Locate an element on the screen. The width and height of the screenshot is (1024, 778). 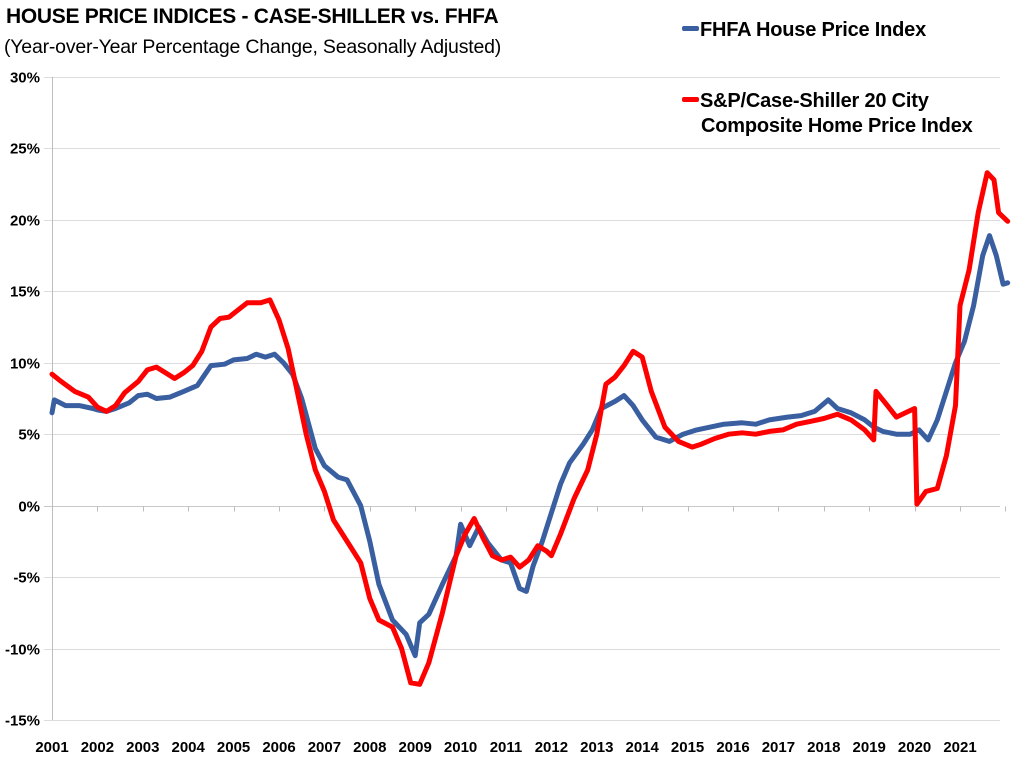
legend-label-case-shiller-line1: S&P/Case-Shiller 20 City is located at coordinates (814, 101).